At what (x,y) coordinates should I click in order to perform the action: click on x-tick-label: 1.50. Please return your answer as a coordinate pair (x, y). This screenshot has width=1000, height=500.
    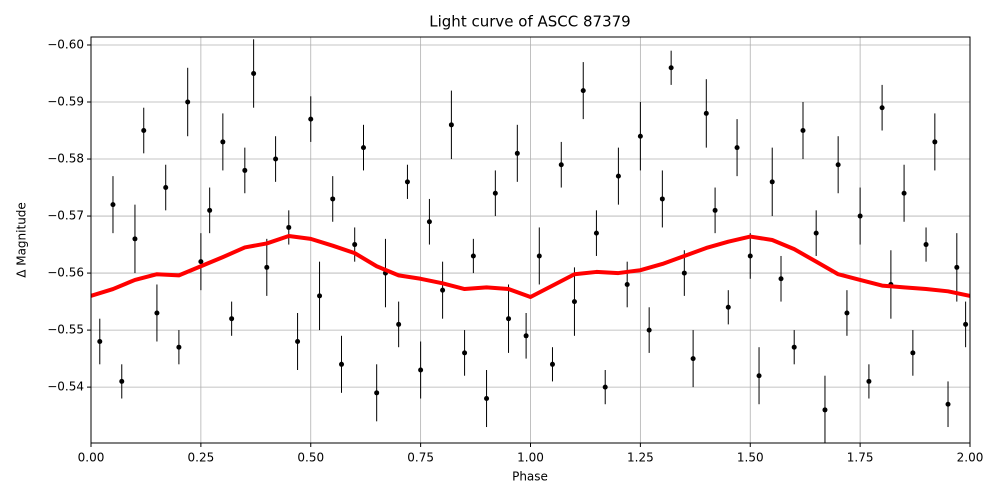
    Looking at the image, I should click on (750, 458).